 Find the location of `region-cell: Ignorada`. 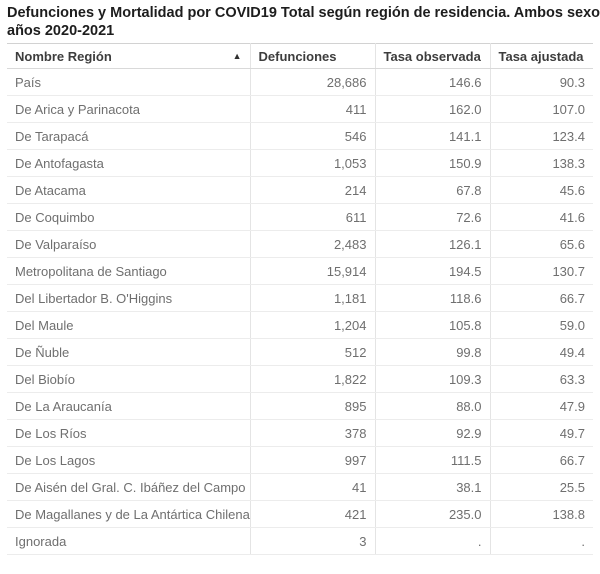

region-cell: Ignorada is located at coordinates (129, 541).